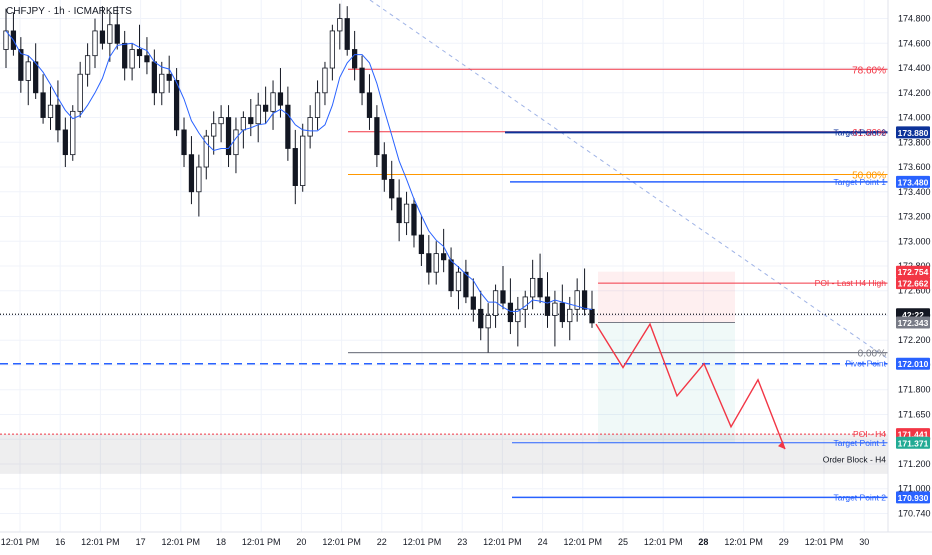 The height and width of the screenshot is (555, 932). Describe the element at coordinates (914, 513) in the screenshot. I see `price-tick-label: 170.740` at that location.